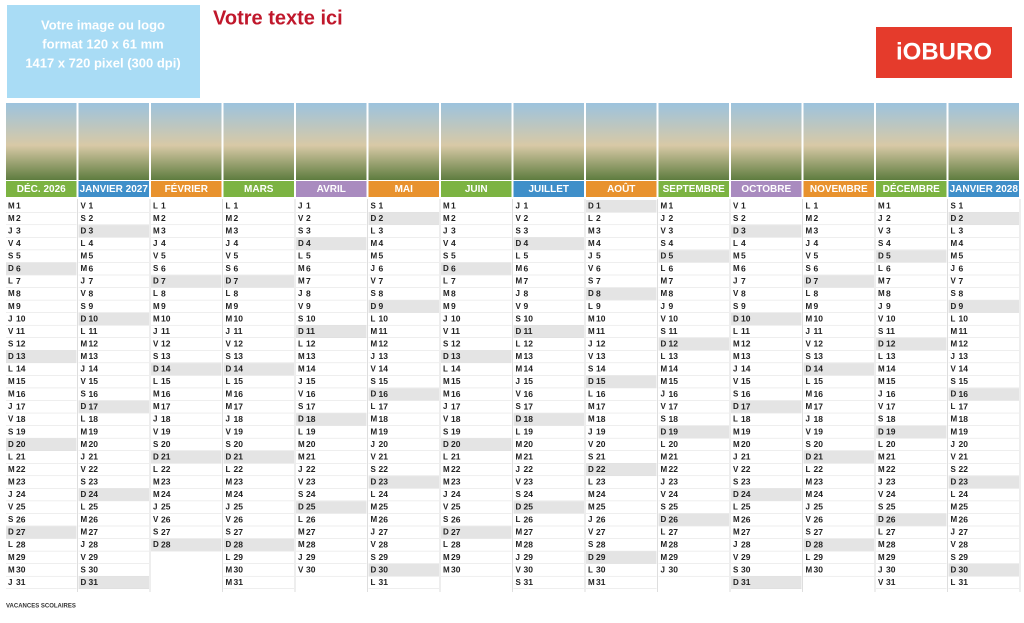 This screenshot has height=623, width=1024. What do you see at coordinates (816, 243) in the screenshot?
I see `day-number: 4` at bounding box center [816, 243].